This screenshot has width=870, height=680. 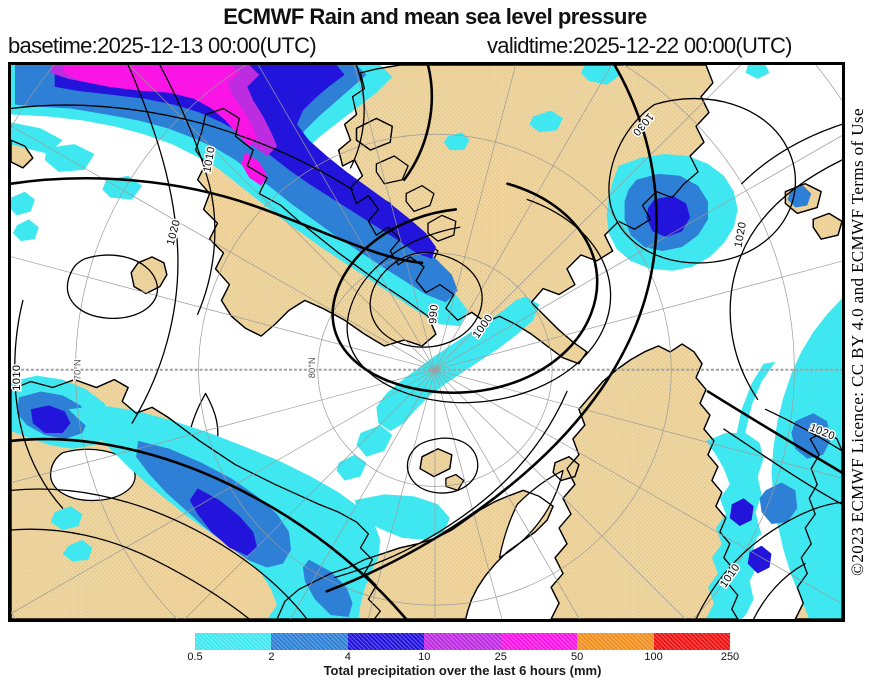 I want to click on precip-canada-ext, so click(x=402, y=517).